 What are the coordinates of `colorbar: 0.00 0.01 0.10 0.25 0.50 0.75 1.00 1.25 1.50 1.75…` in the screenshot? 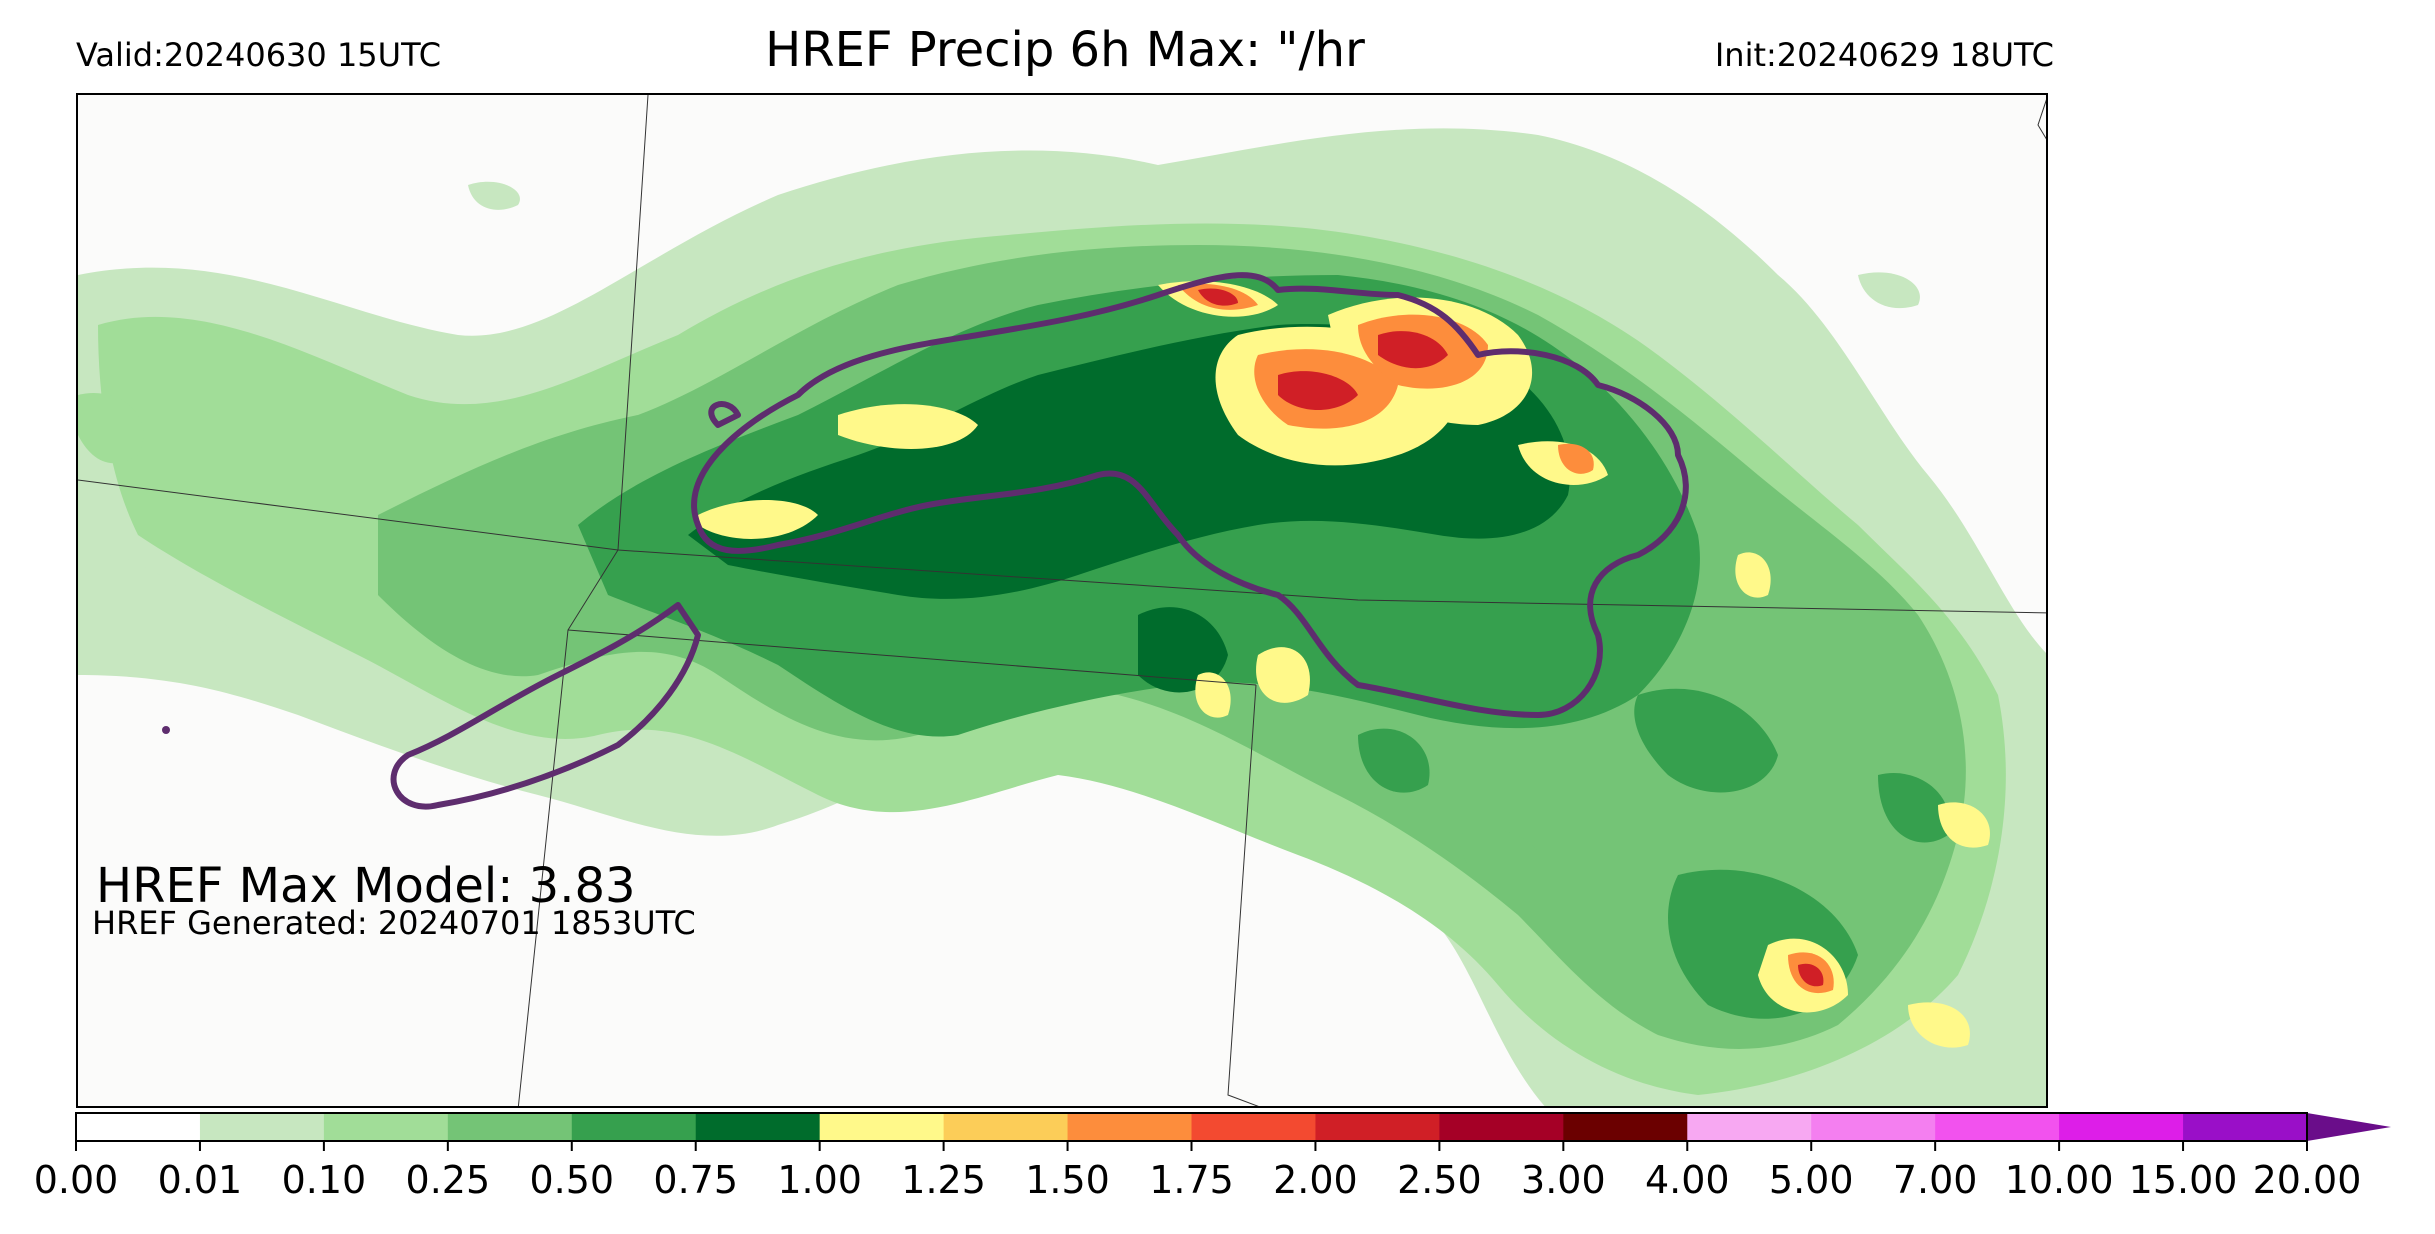 It's located at (1212, 1157).